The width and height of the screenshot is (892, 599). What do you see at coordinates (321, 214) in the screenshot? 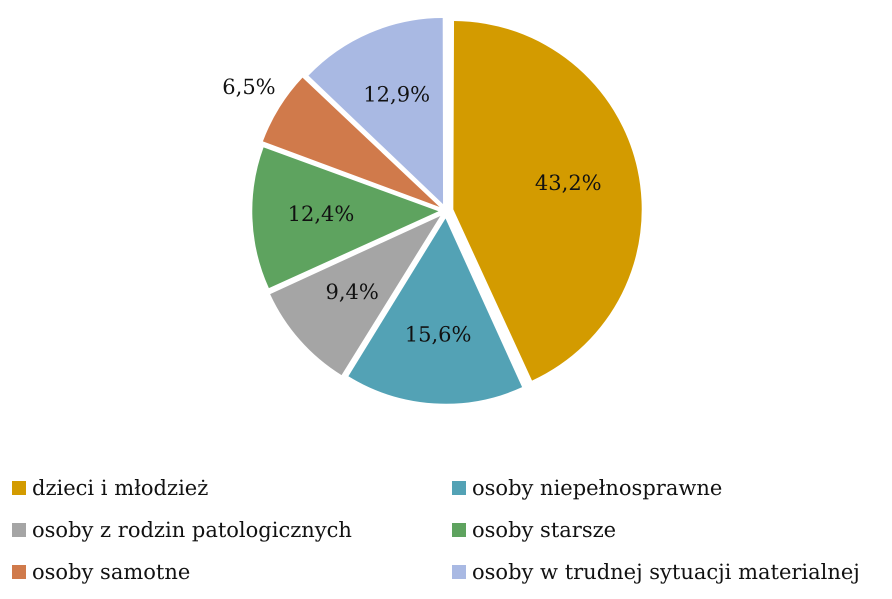
I see `data-label: 12,4%` at bounding box center [321, 214].